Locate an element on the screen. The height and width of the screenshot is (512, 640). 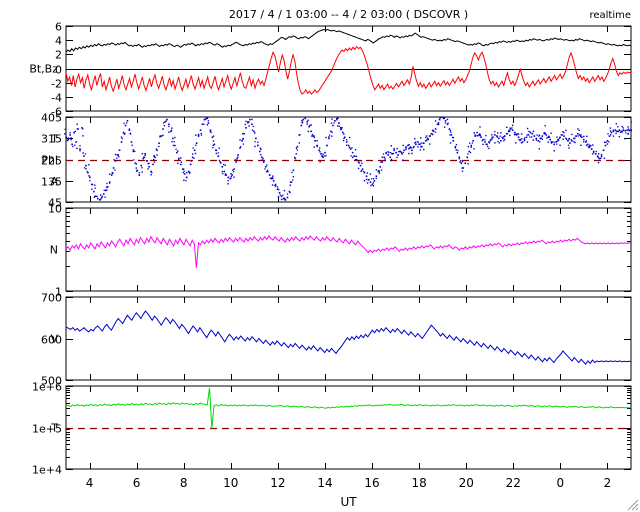
panel-axis-label: Bt,Bz is located at coordinates (43, 69).